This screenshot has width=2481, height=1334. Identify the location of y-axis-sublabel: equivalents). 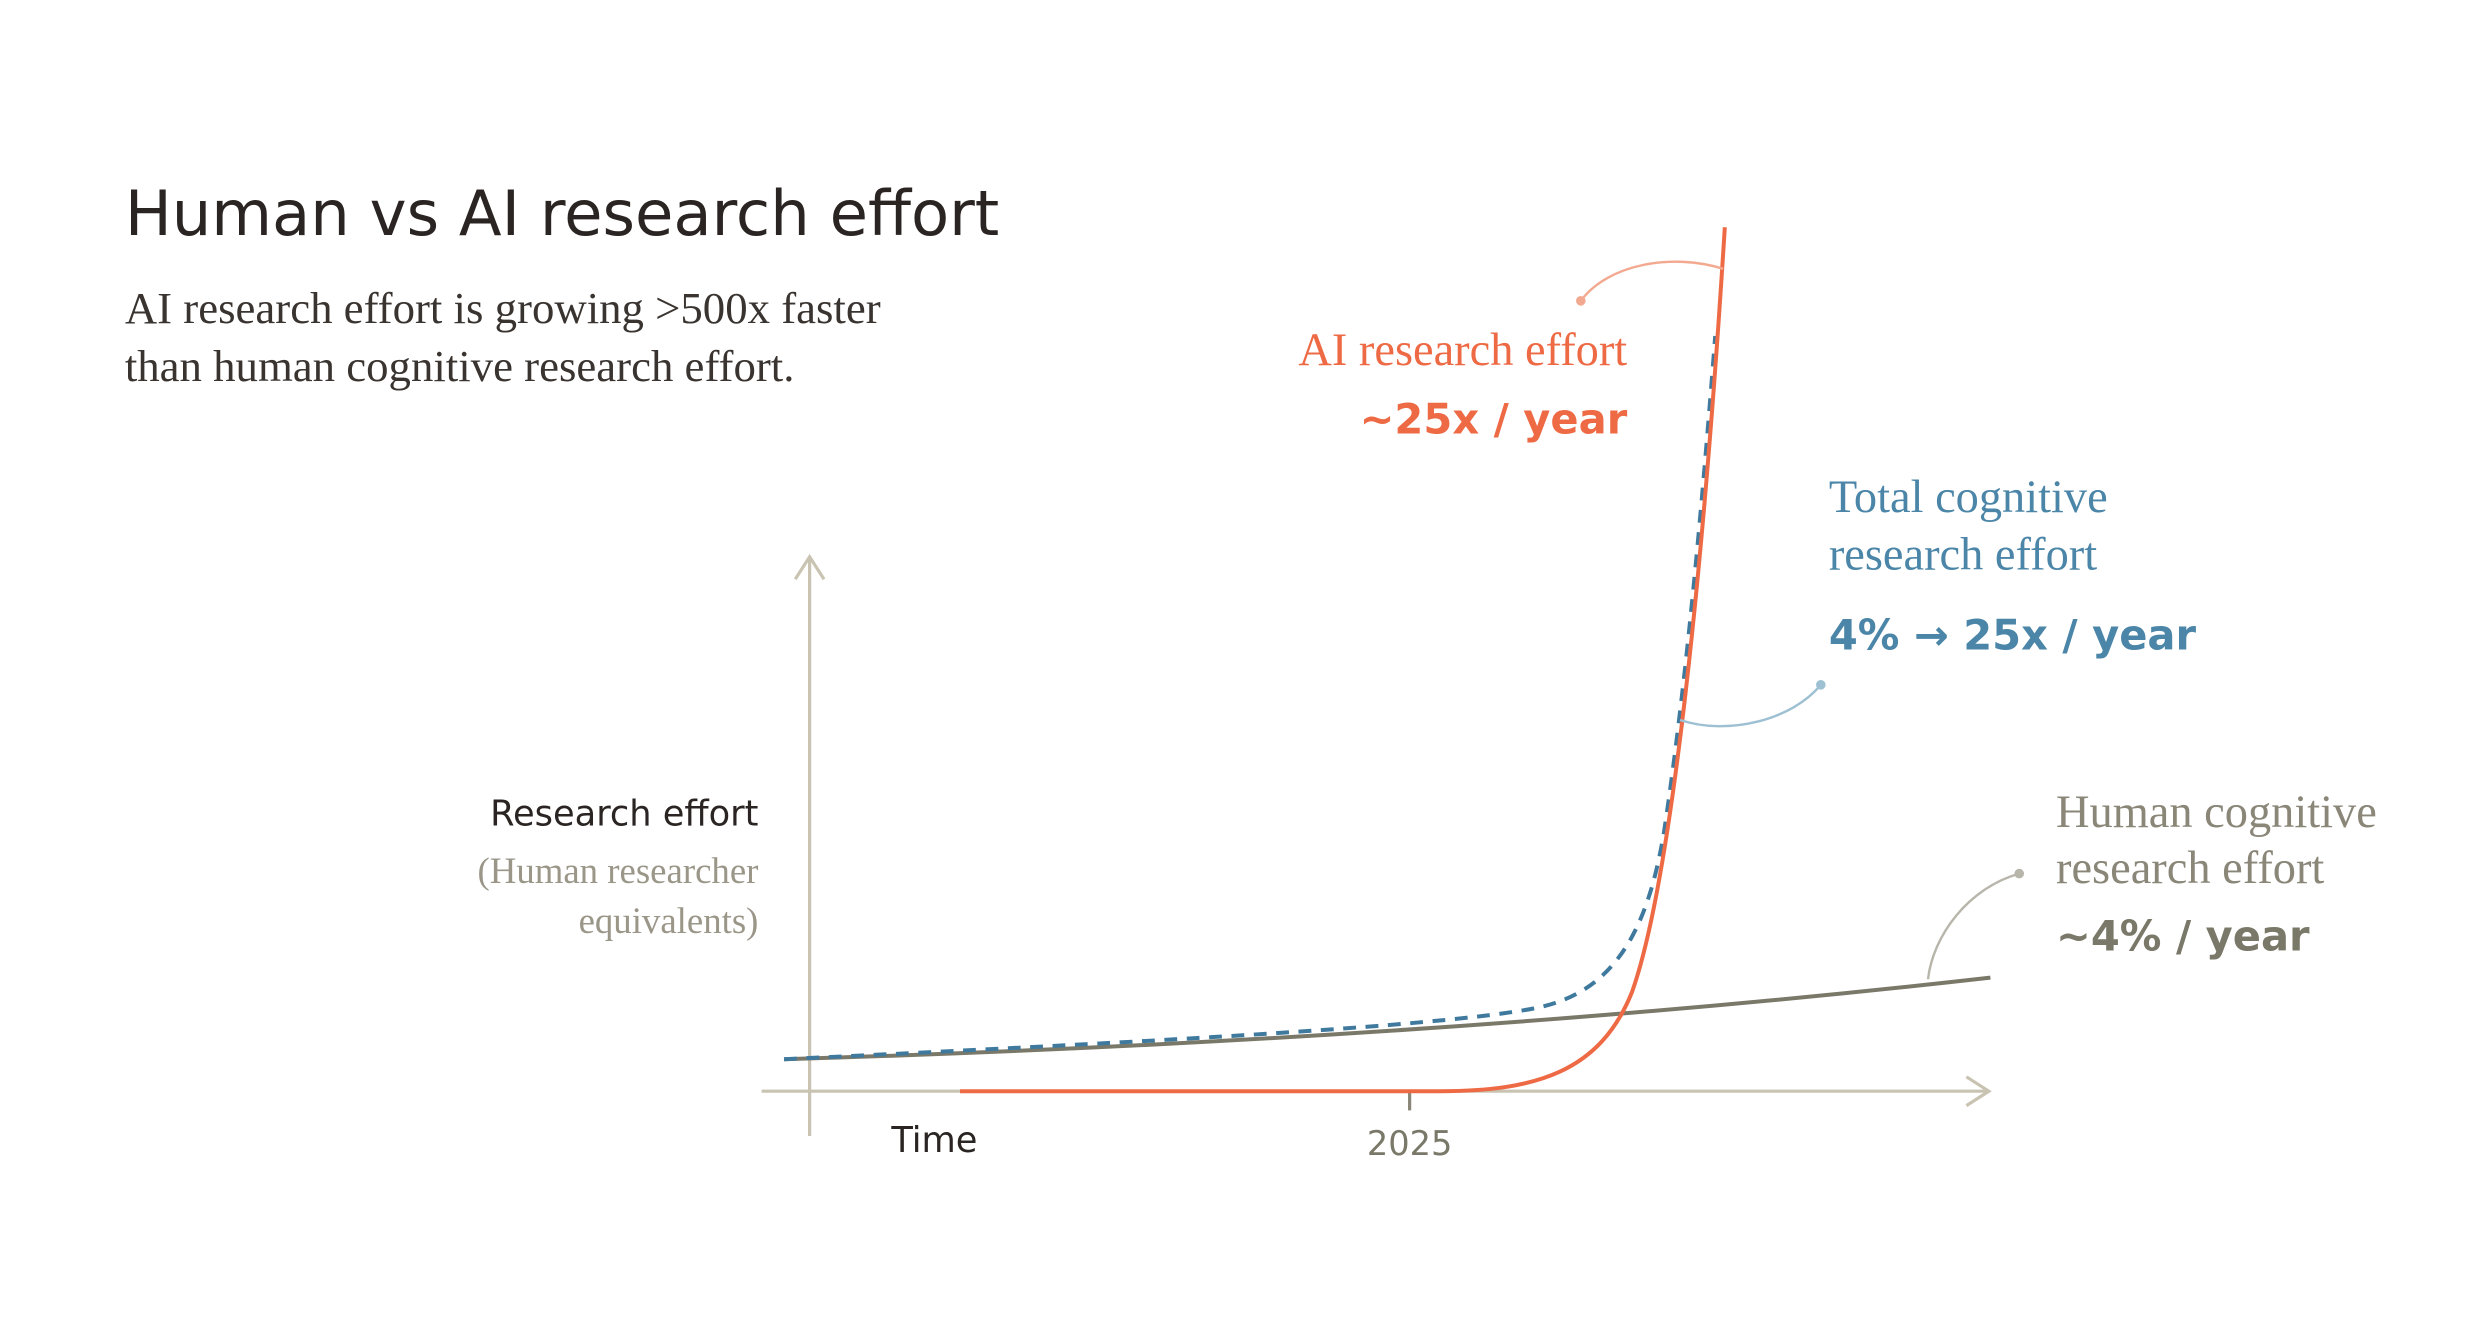
(669, 920).